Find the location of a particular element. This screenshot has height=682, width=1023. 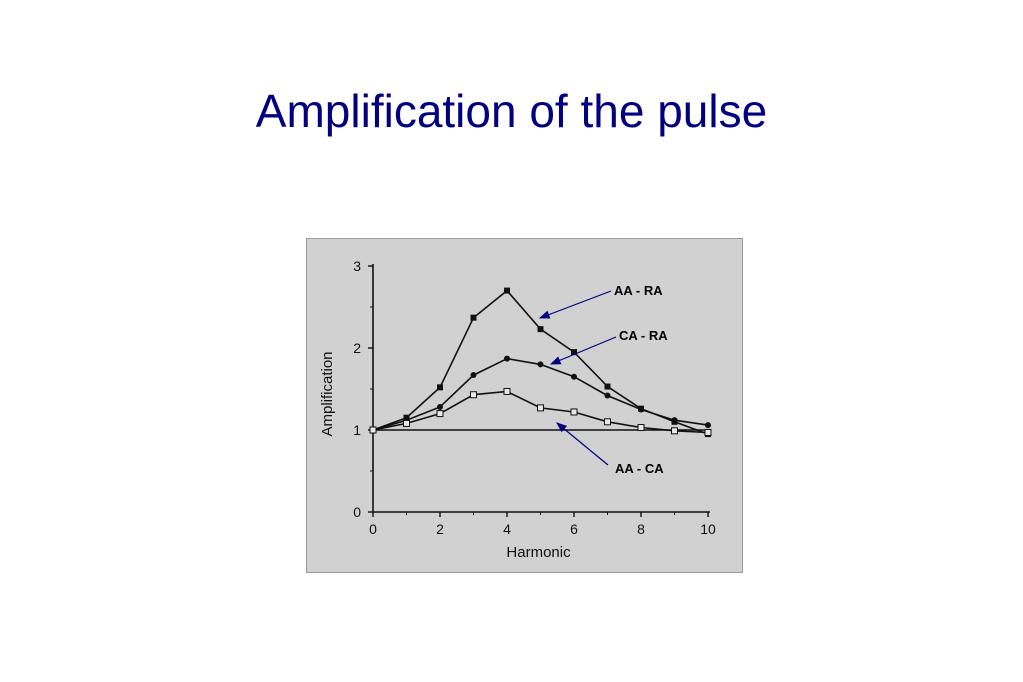

x-tick-label: 2 is located at coordinates (440, 529).